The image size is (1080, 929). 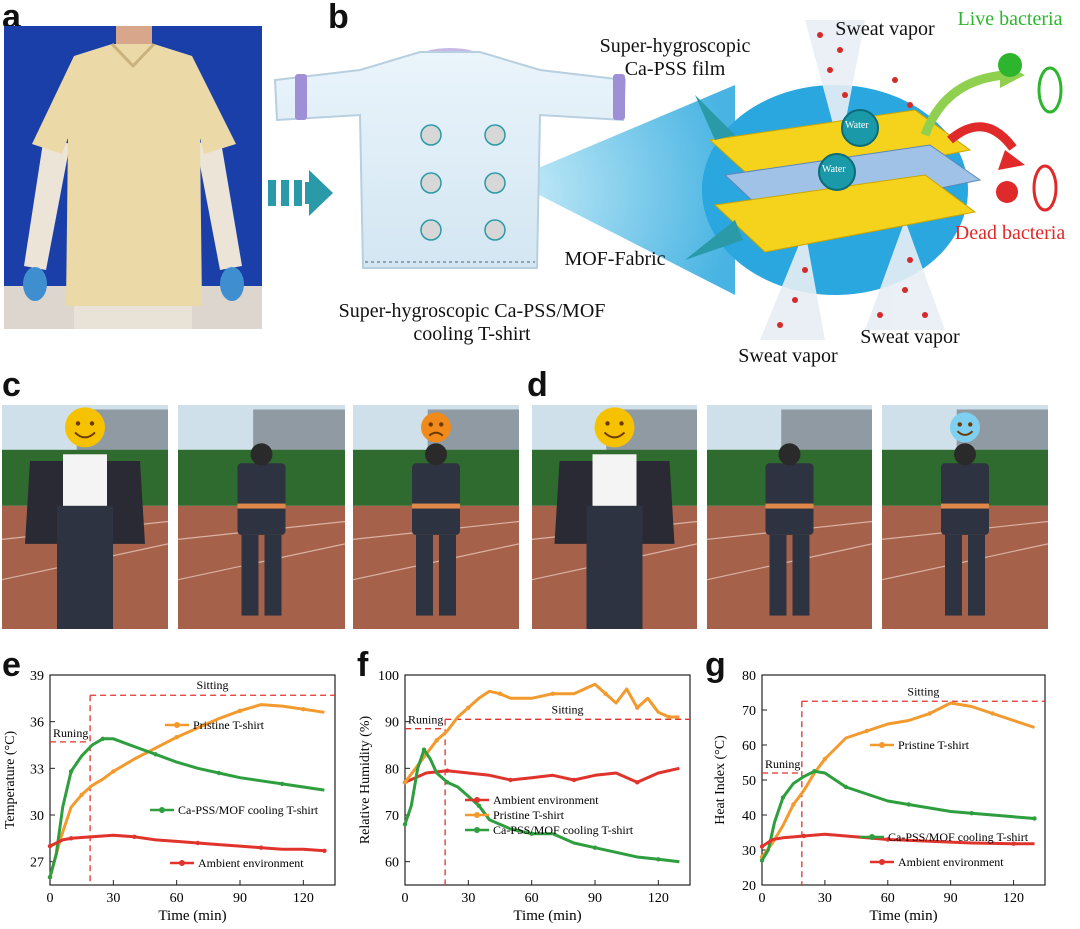 I want to click on y-tick-label: 70, so click(x=749, y=711).